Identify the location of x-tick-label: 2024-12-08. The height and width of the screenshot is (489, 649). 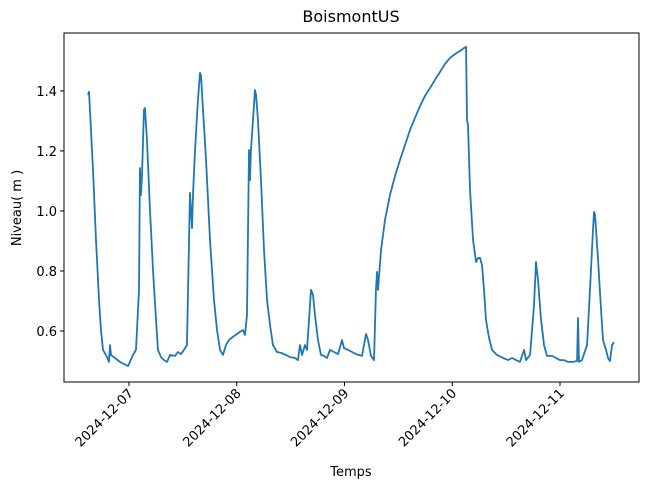
(213, 418).